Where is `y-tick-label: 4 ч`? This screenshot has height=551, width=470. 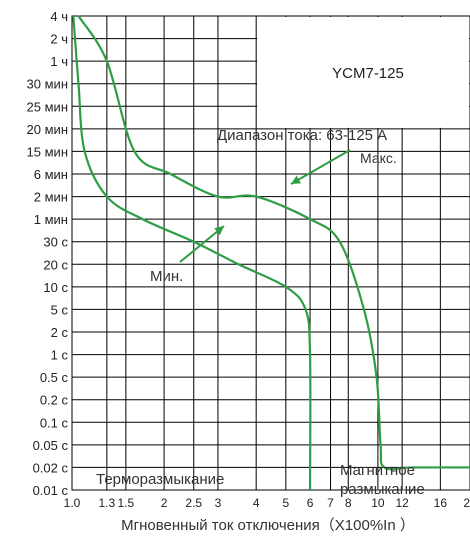
y-tick-label: 4 ч is located at coordinates (59, 16).